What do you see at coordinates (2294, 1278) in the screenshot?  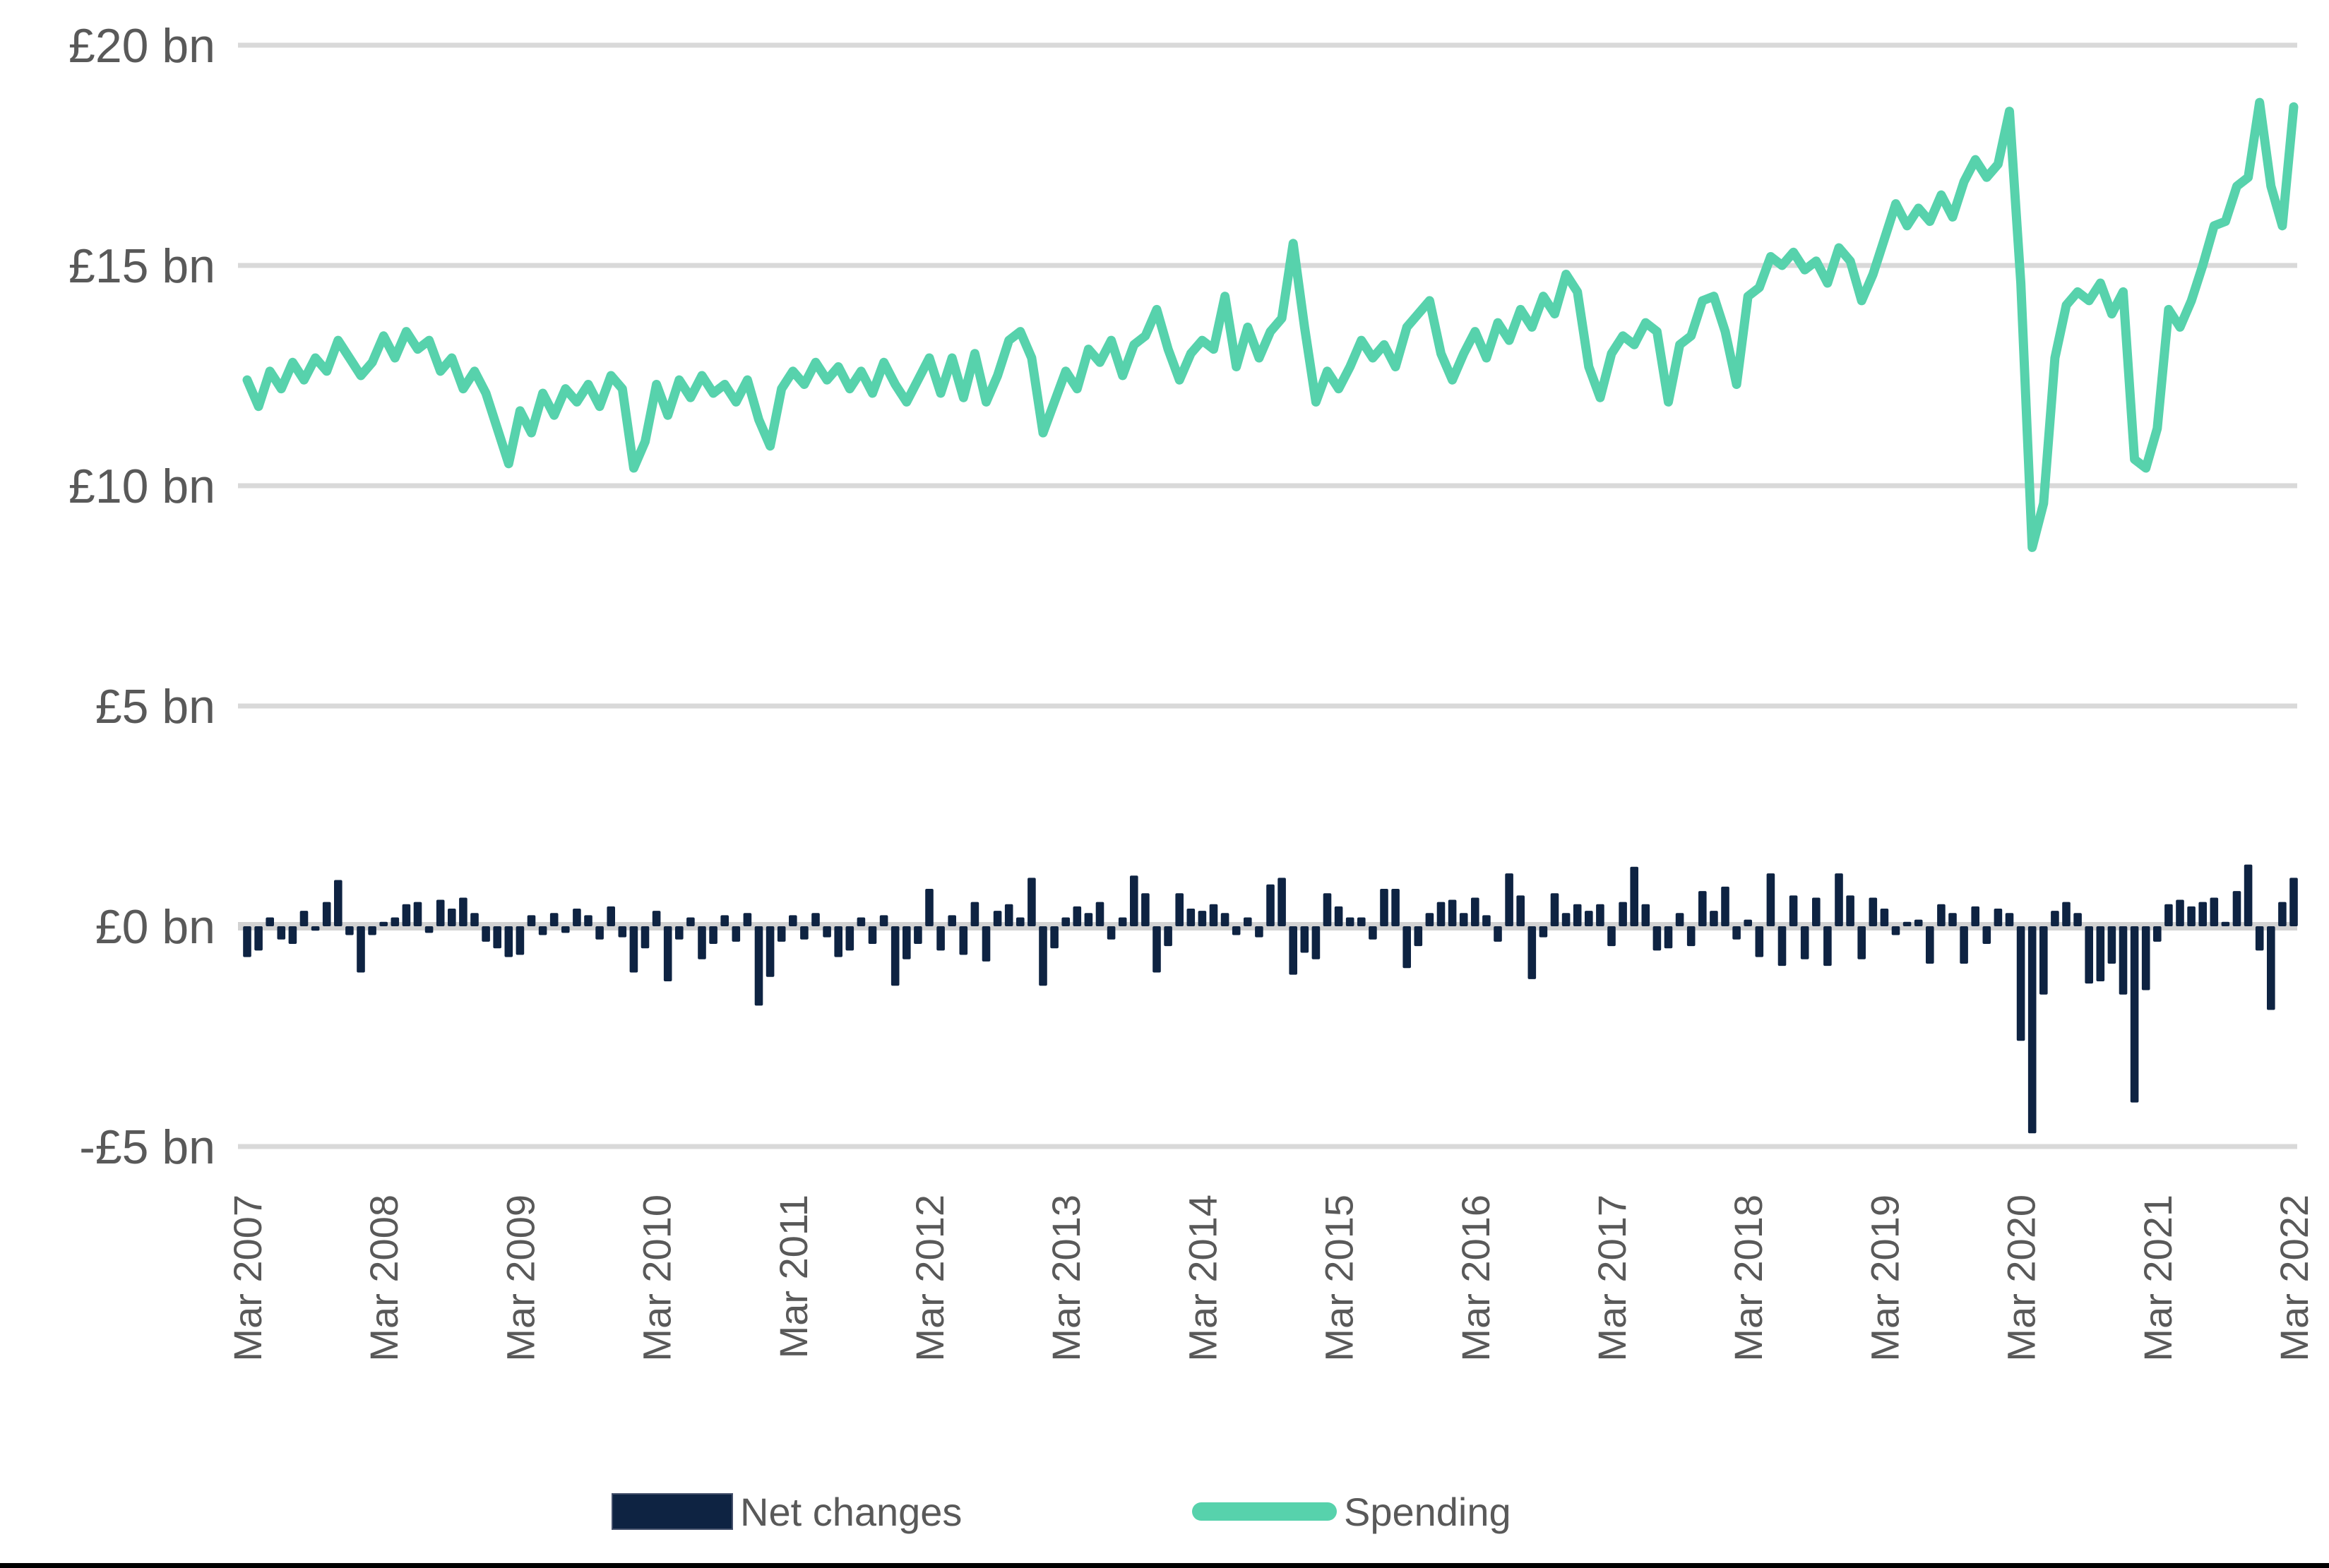 I see `x-axis-label: Mar 2022` at bounding box center [2294, 1278].